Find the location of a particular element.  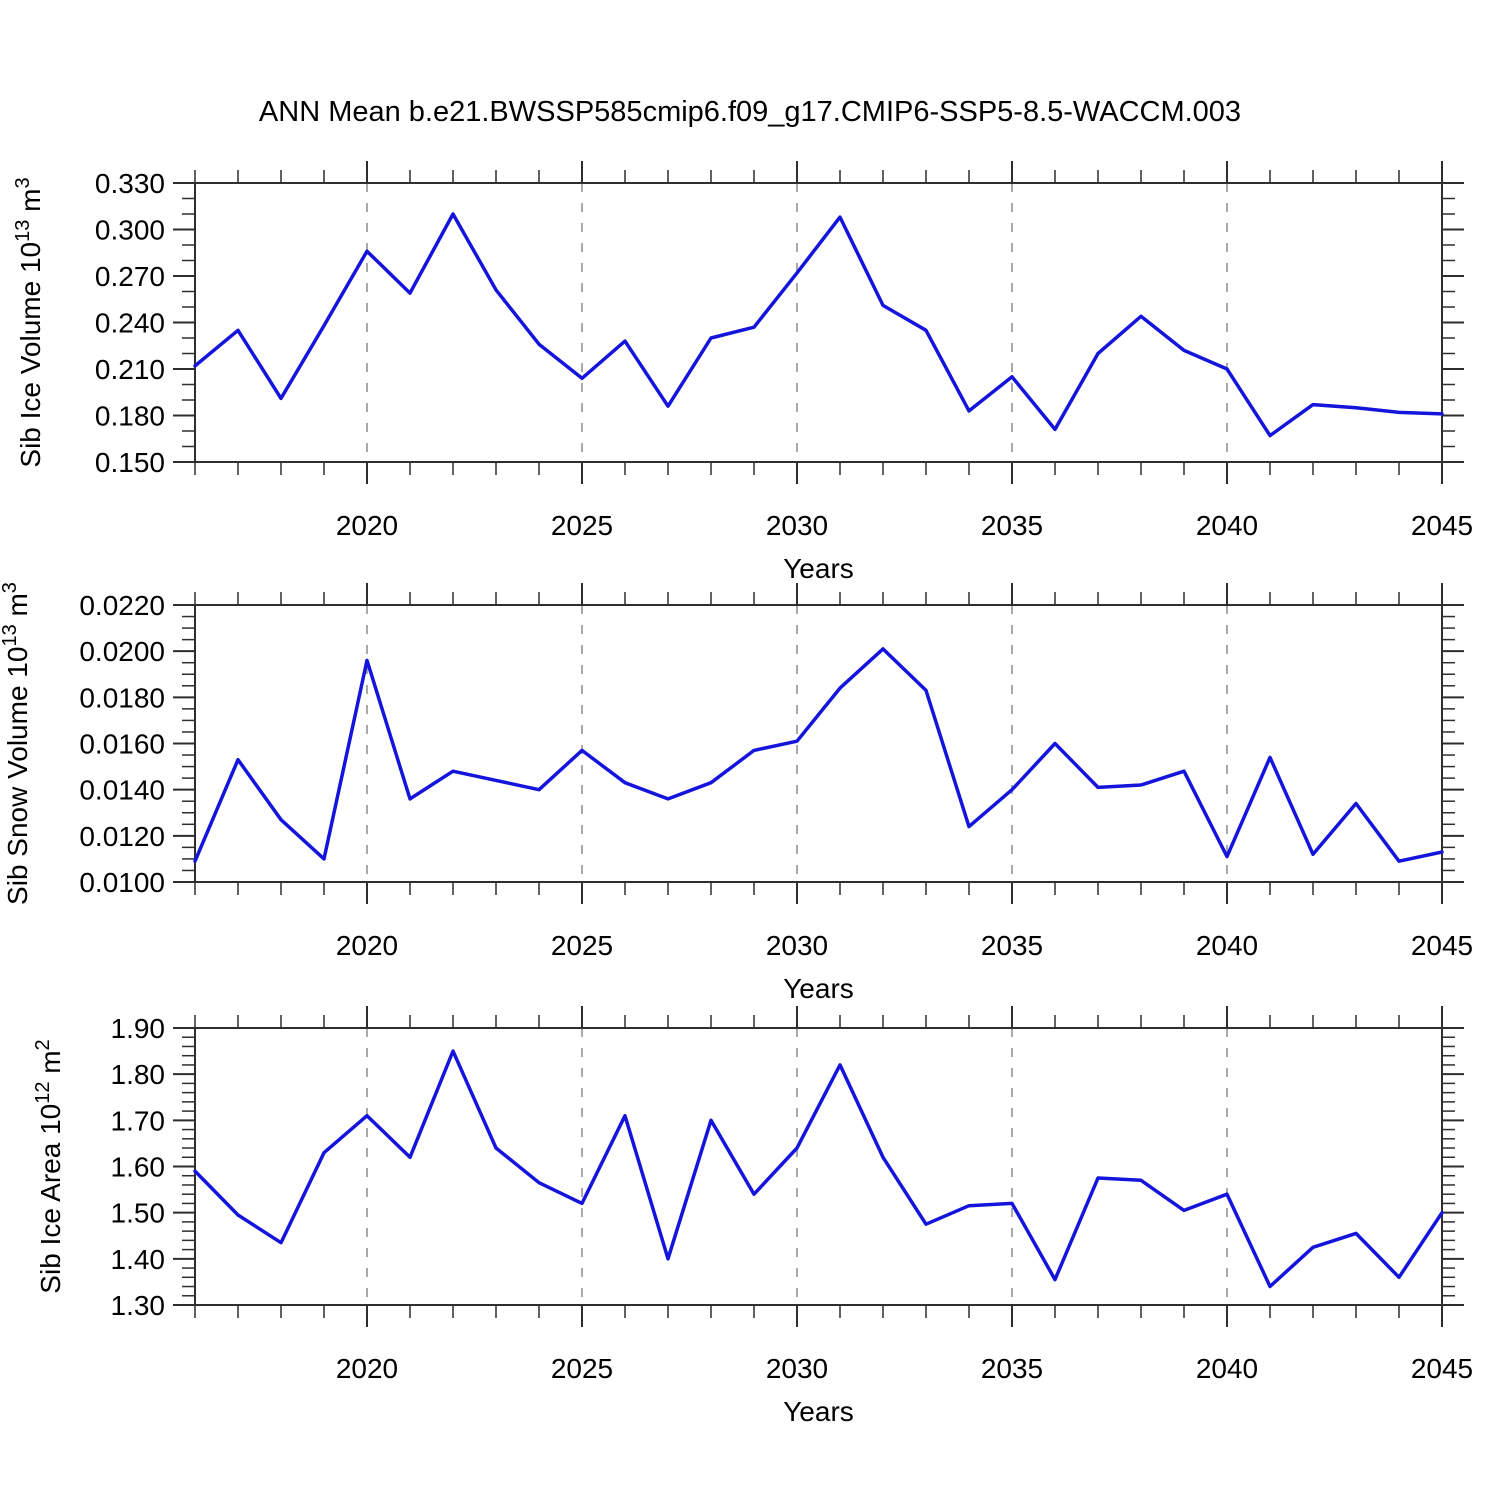

y-tick-label: 0.0140 is located at coordinates (122, 790).